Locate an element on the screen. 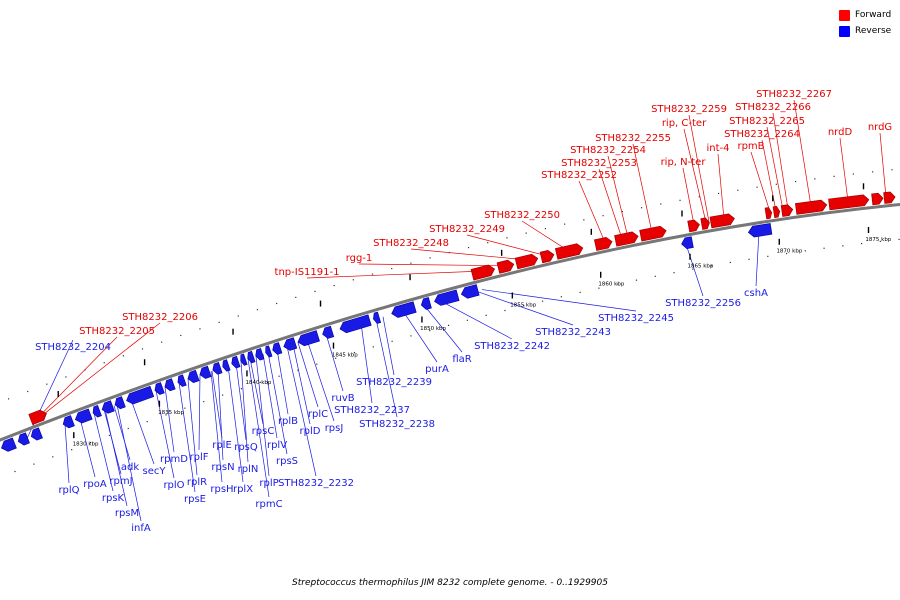 Image resolution: width=900 pixels, height=600 pixels. gene-label: ruvB is located at coordinates (342, 398).